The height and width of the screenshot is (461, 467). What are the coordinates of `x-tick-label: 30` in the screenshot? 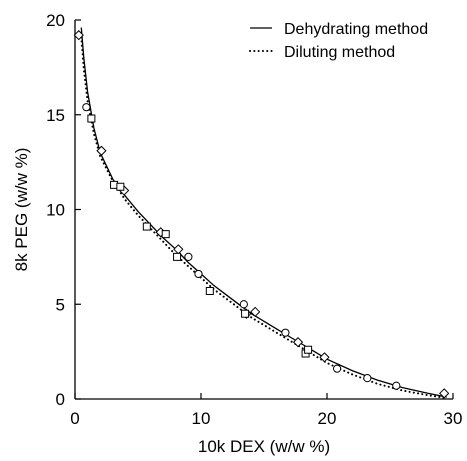 It's located at (453, 418).